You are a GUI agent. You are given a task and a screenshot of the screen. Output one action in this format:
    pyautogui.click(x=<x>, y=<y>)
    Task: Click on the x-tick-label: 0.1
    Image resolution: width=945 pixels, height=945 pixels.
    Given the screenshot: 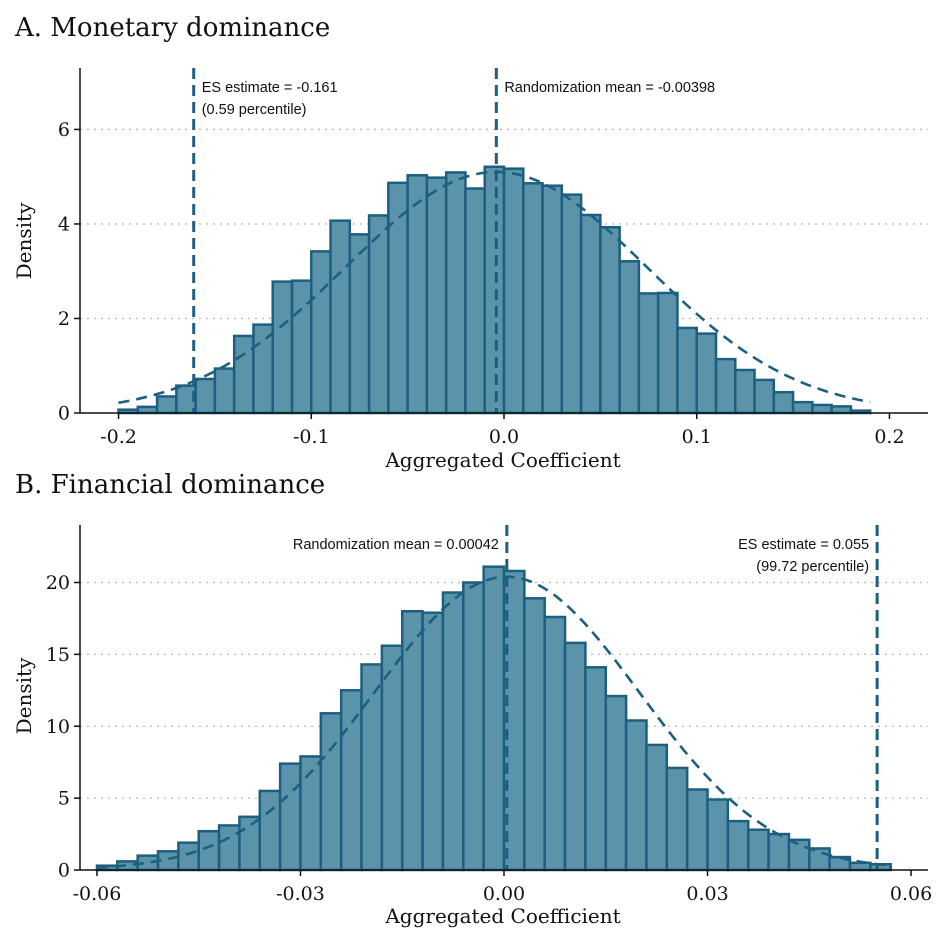 What is the action you would take?
    pyautogui.click(x=697, y=437)
    